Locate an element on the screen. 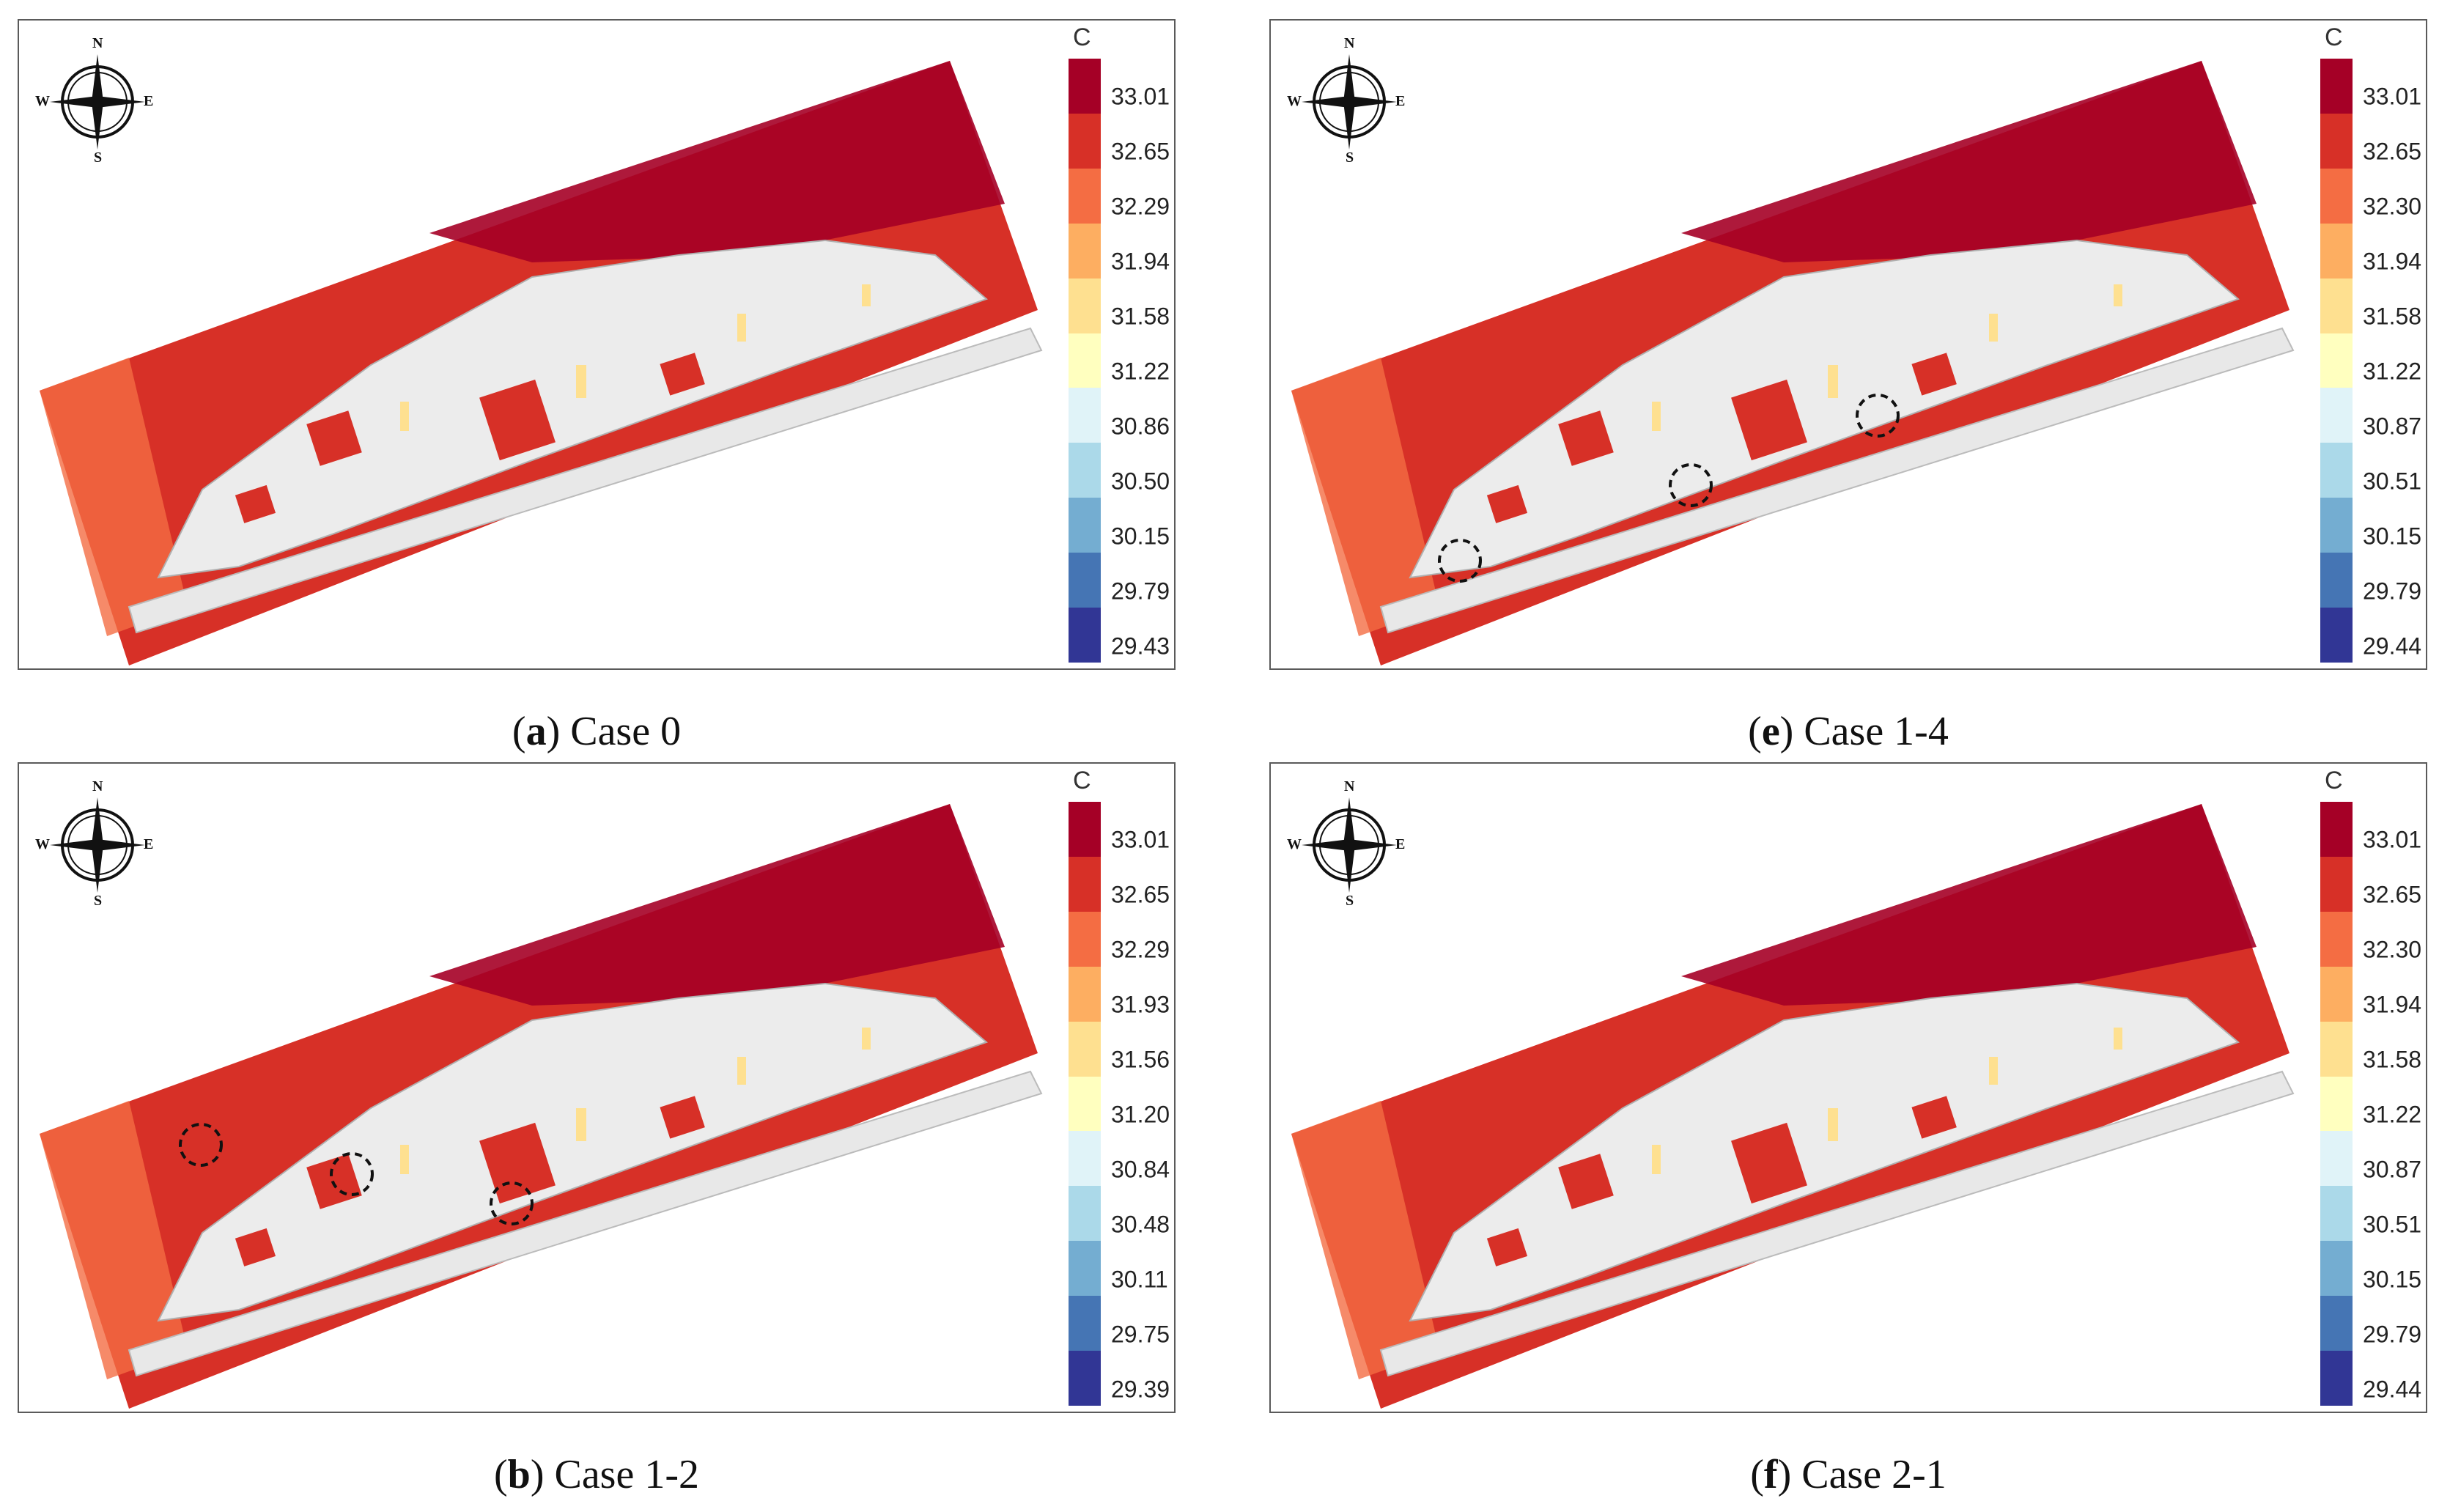 The image size is (2439, 1512). colorbar-tick-label: 30.11 is located at coordinates (1139, 1279).